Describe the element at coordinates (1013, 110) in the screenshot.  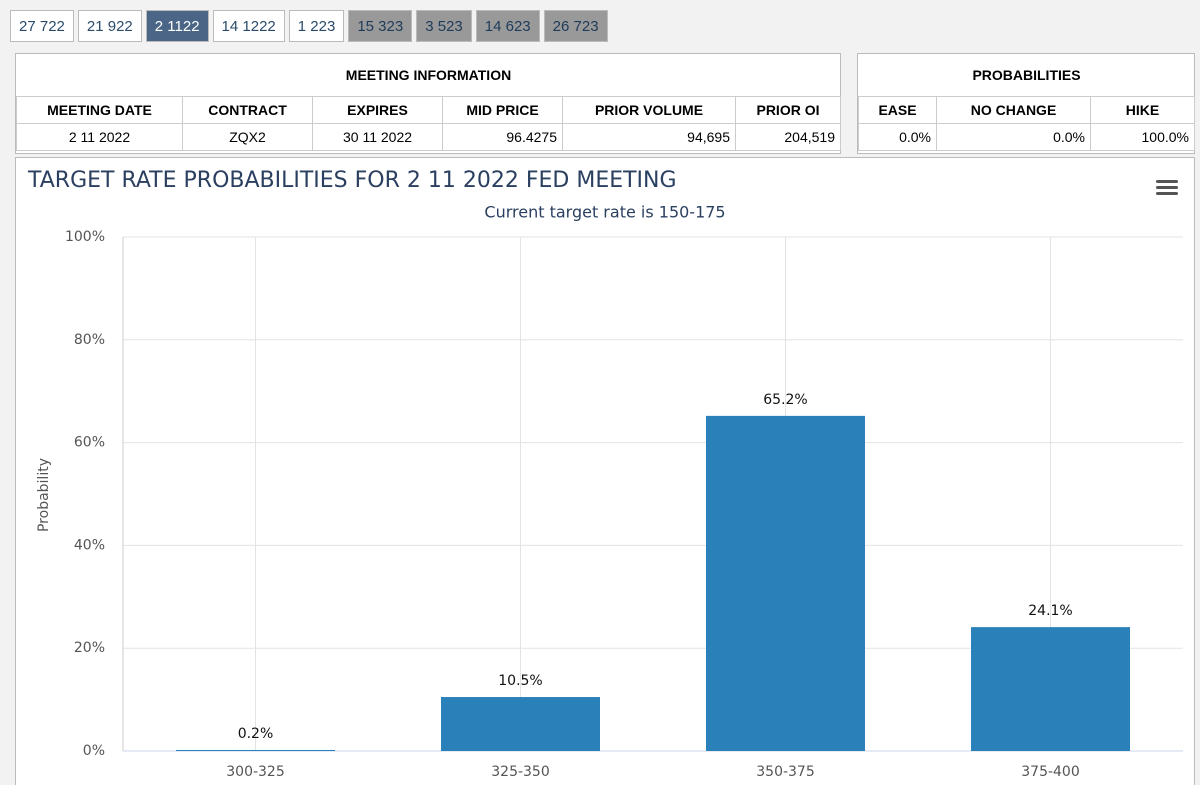
I see `column-header: NO CHANGE` at that location.